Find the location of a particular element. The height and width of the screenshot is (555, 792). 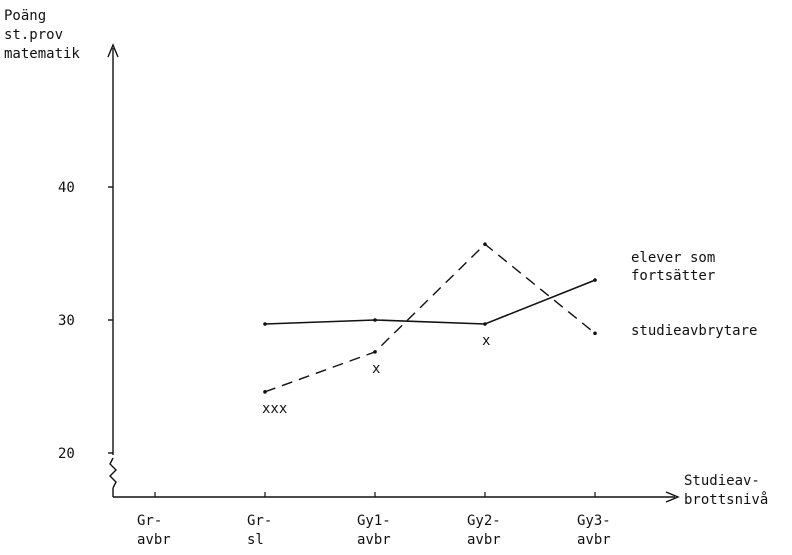

x-axis-arrow-icon is located at coordinates (672, 497).